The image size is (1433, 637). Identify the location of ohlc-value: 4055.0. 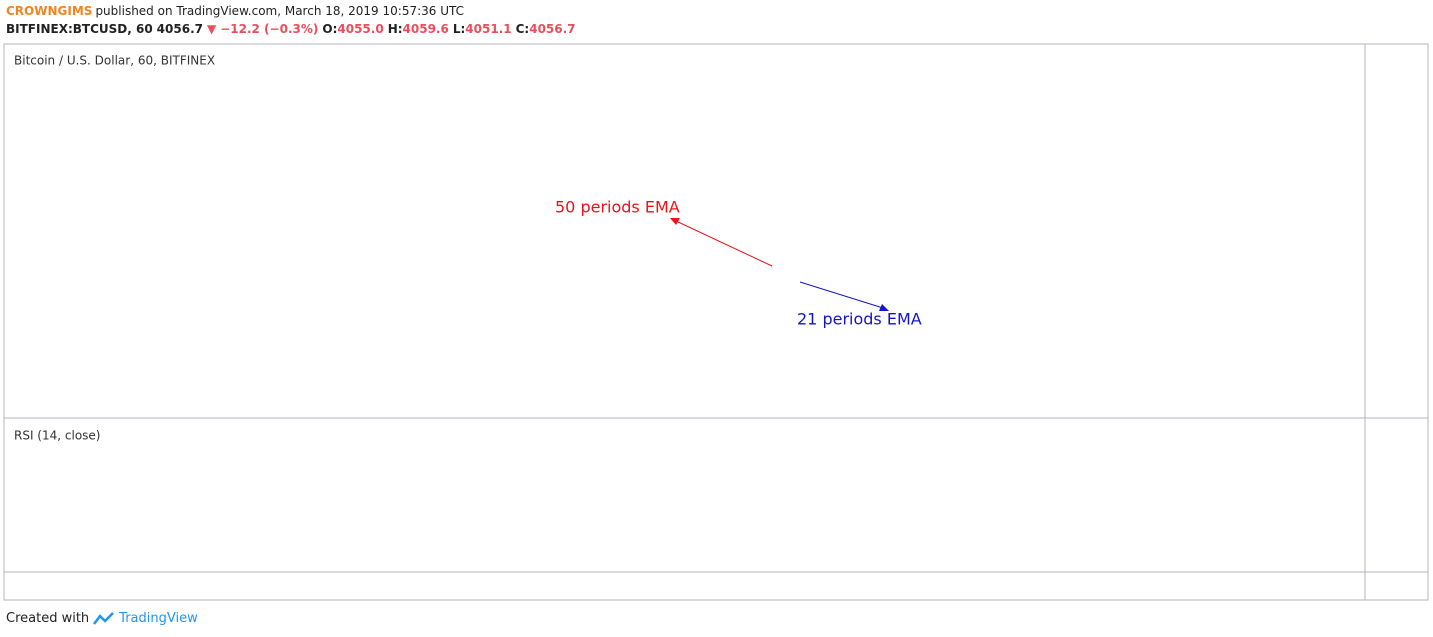
(360, 29).